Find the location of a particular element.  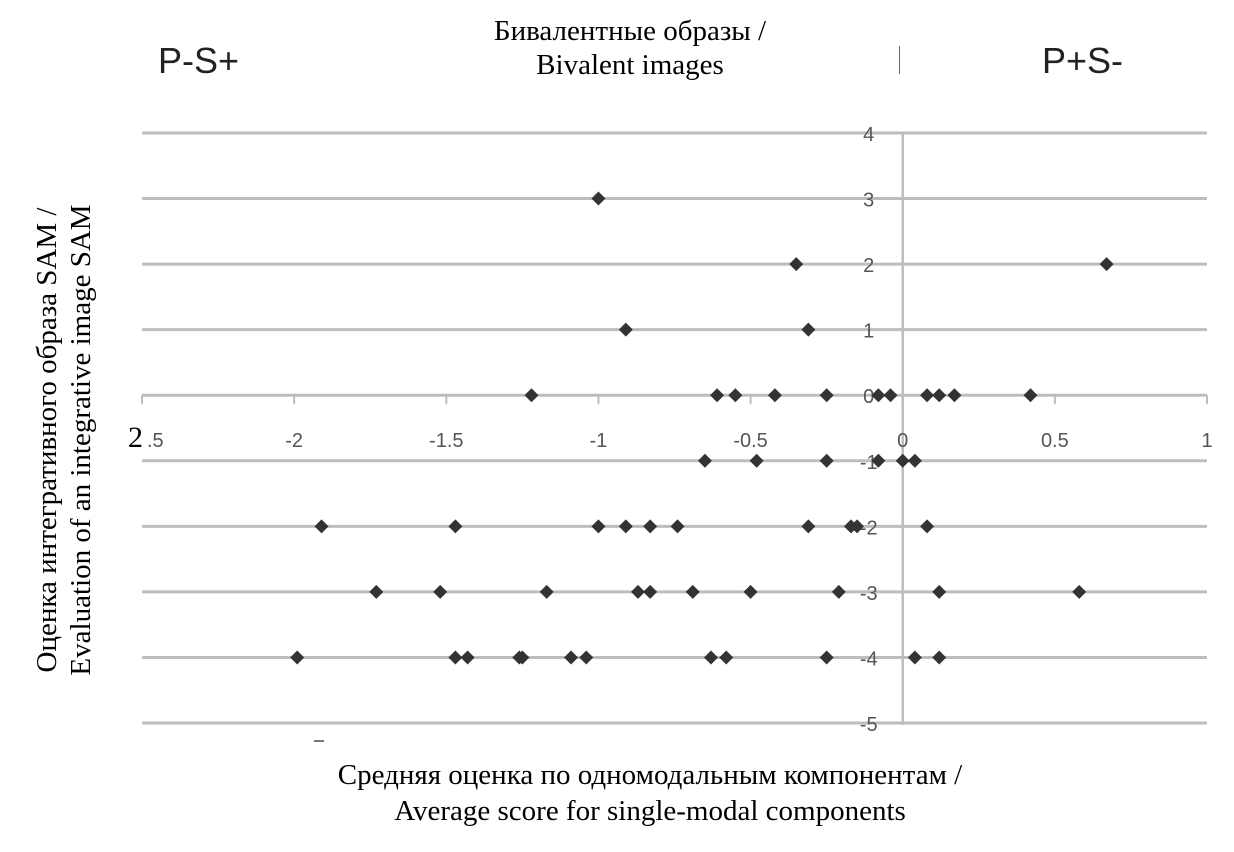

y-tick-label: 2 is located at coordinates (868, 266).